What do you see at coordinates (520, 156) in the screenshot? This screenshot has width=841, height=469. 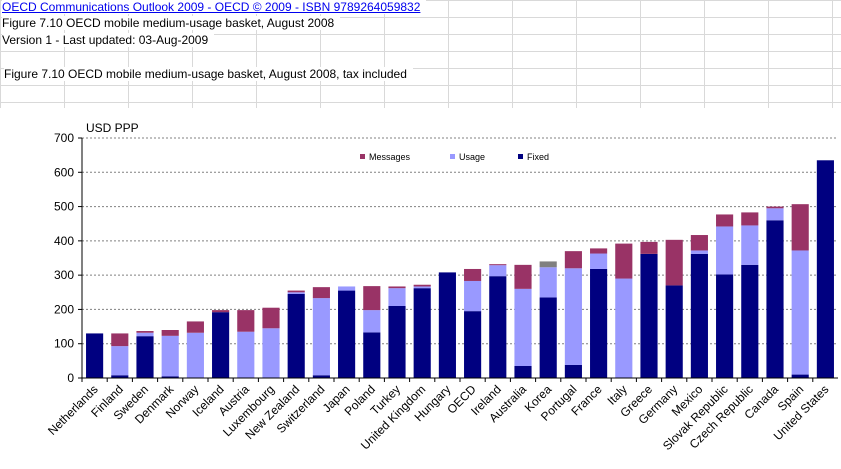 I see `legend-swatch-fixed` at bounding box center [520, 156].